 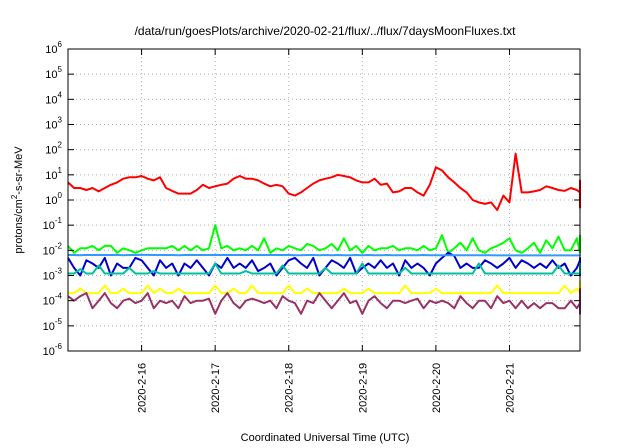 I want to click on y-tick-label: 10⁴, so click(x=53, y=98).